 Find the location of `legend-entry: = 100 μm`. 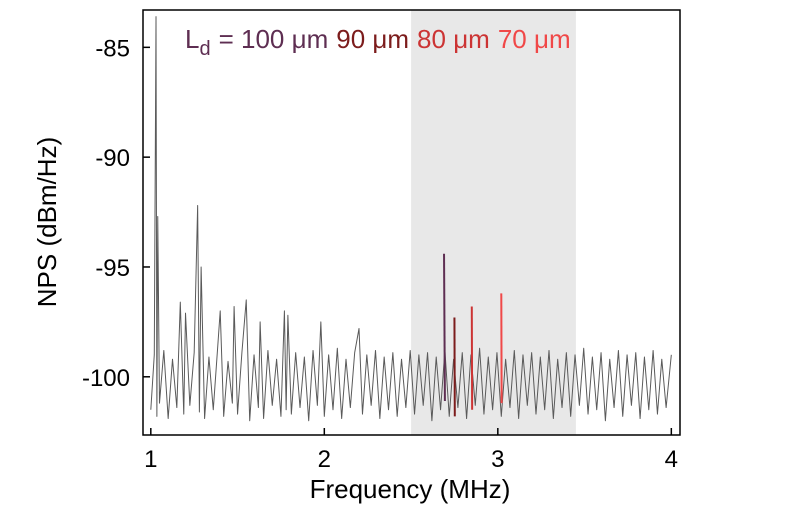

legend-entry: = 100 μm is located at coordinates (274, 39).